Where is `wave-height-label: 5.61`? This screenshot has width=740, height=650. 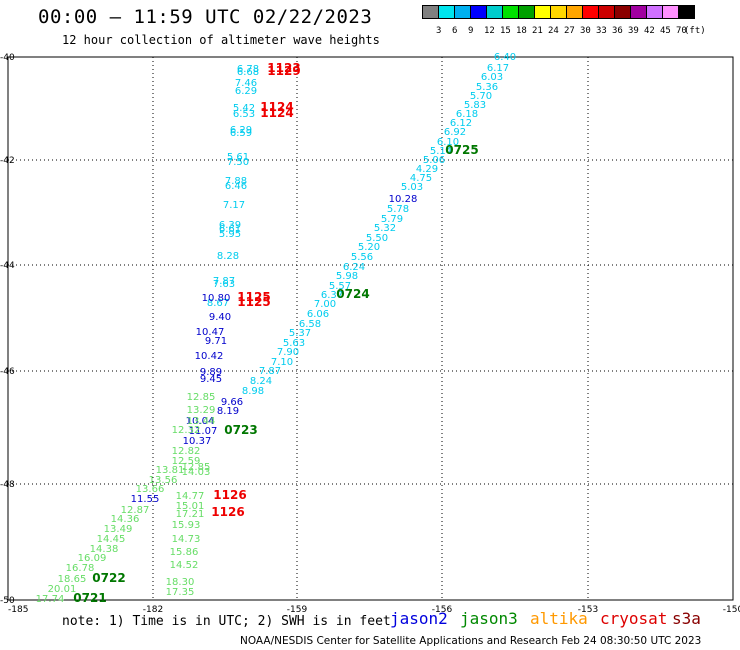
wave-height-label: 5.61 is located at coordinates (238, 157).